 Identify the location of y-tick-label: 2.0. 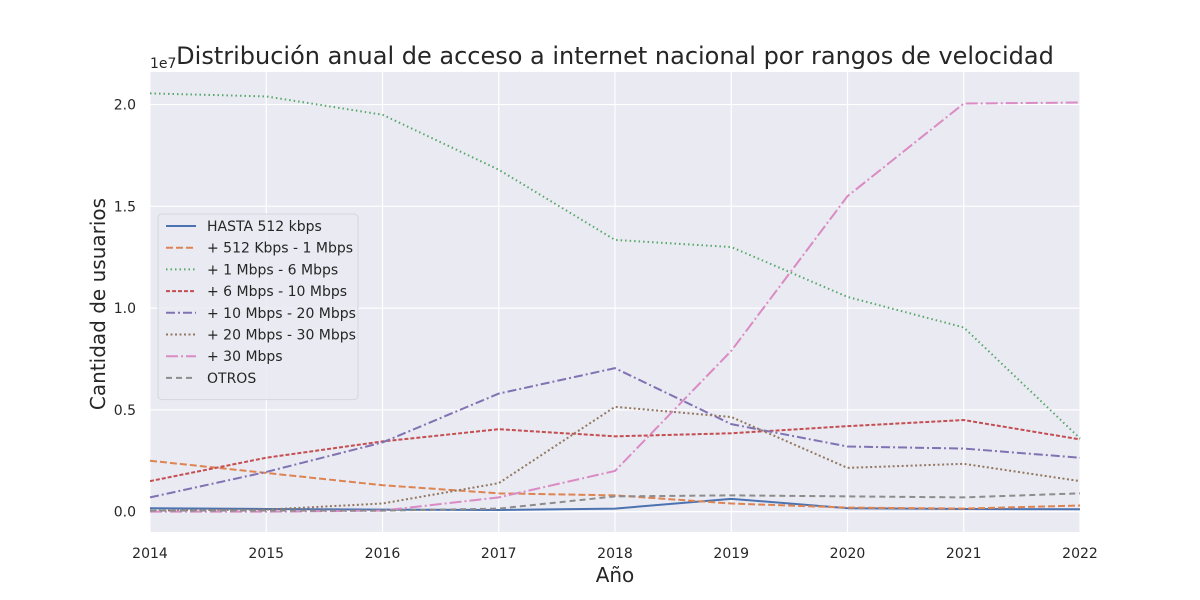
(125, 106).